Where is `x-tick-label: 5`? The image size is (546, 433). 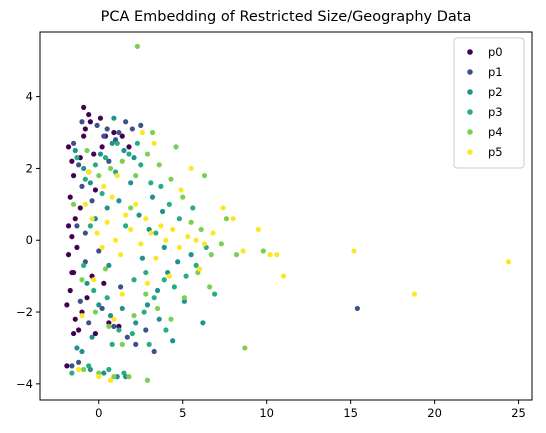 x-tick-label: 5 is located at coordinates (182, 413).